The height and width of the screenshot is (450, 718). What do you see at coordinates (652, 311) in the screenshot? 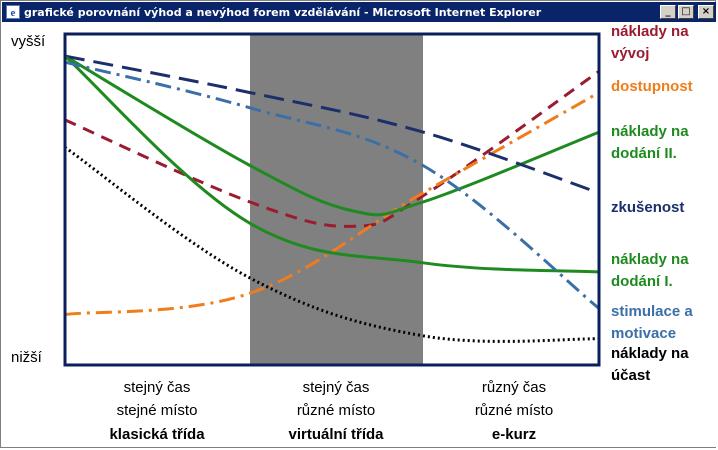
I see `legend-label-6-line1: stimulace a` at bounding box center [652, 311].